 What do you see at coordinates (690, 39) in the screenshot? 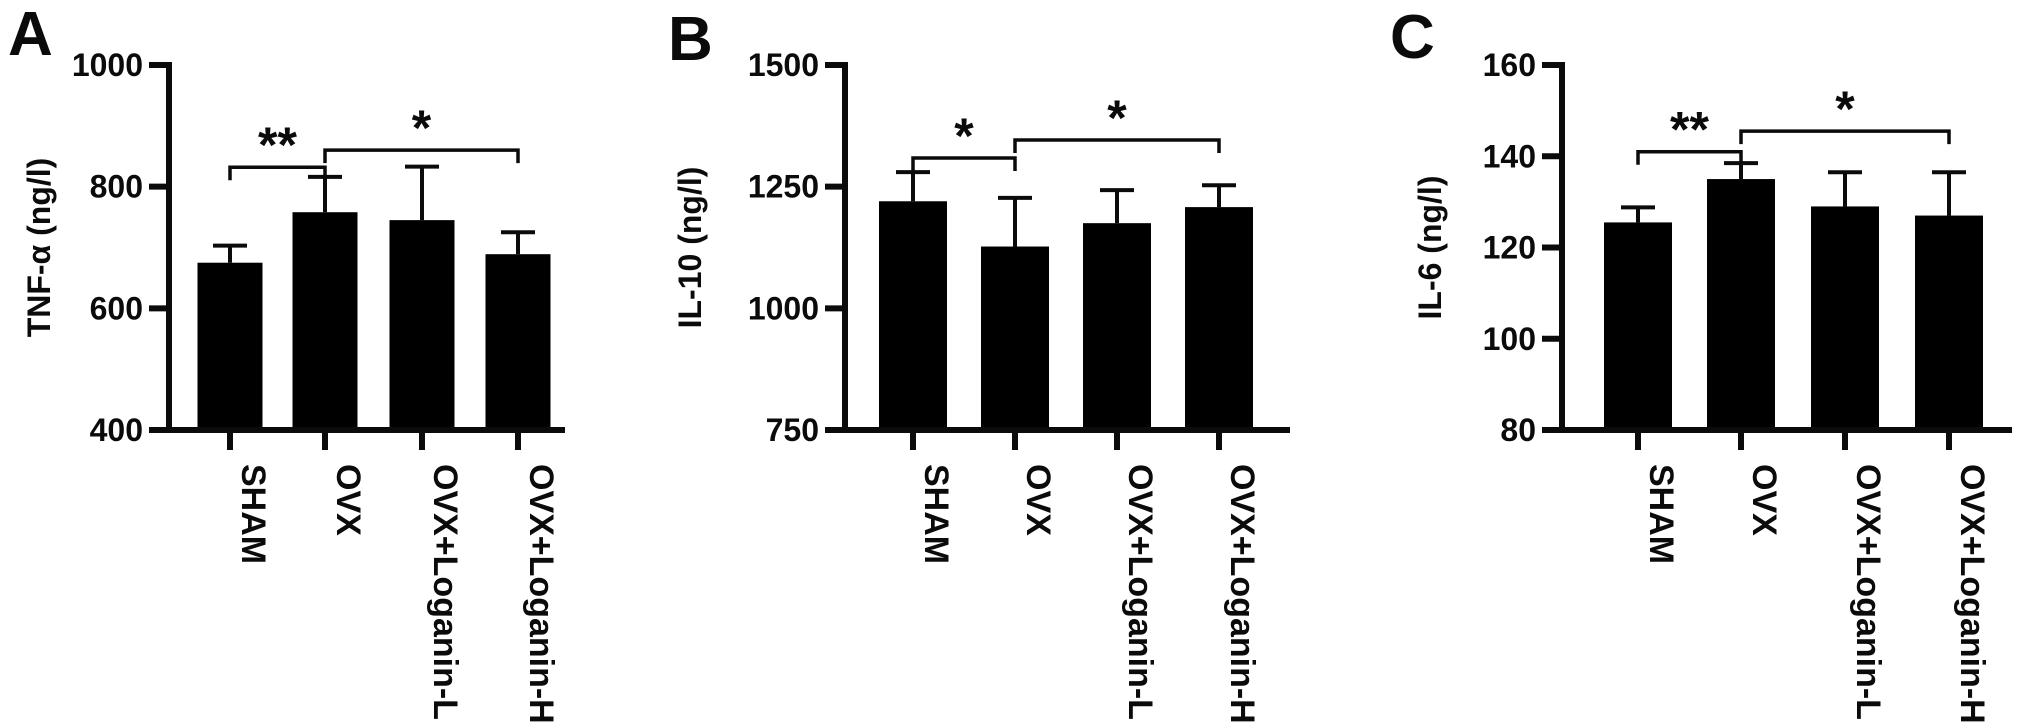
I see `panel-letter: B` at bounding box center [690, 39].